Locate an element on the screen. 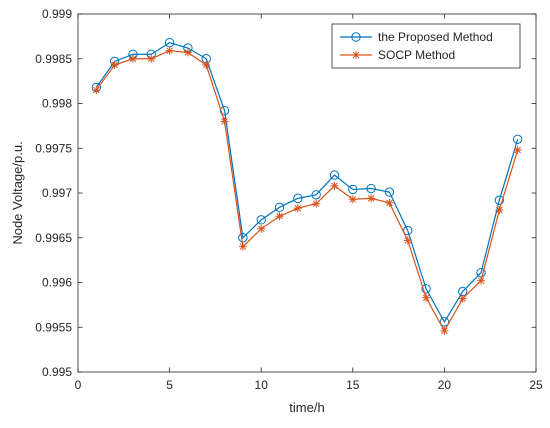 This screenshot has width=550, height=428. y-tick-label: 0.999 is located at coordinates (57, 14).